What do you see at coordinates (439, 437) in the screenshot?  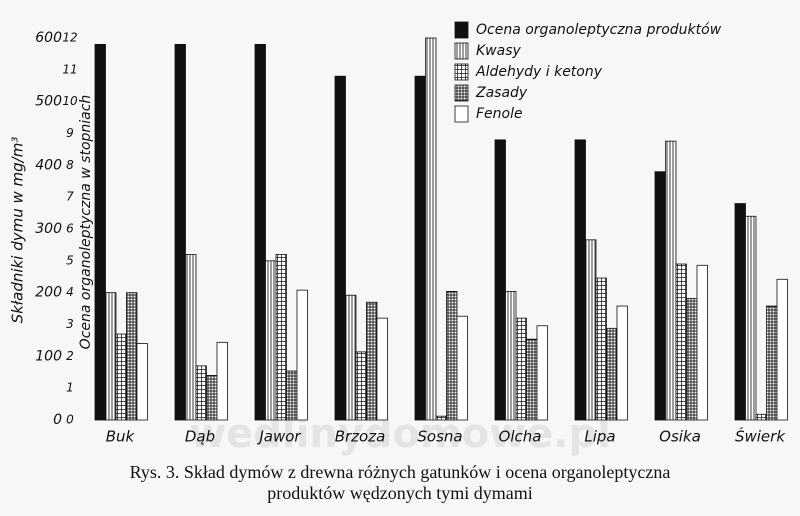 I see `x-tick-label: Sosna` at bounding box center [439, 437].